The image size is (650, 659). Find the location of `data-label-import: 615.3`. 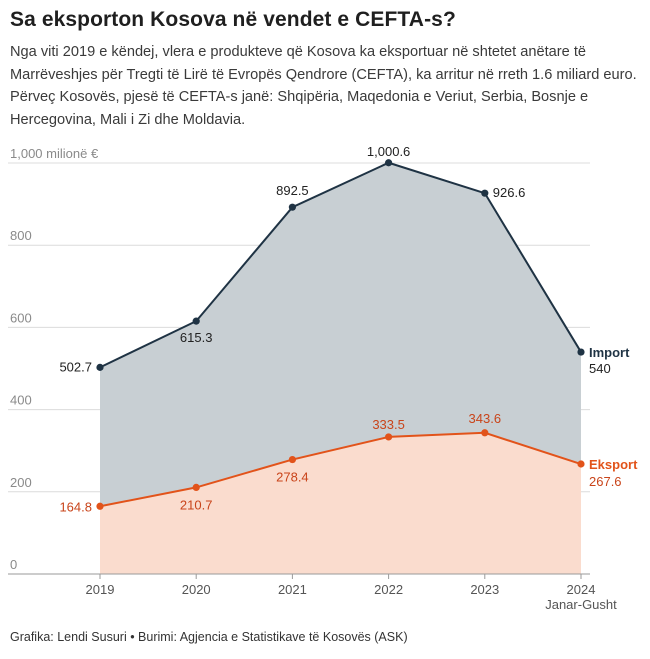

data-label-import: 615.3 is located at coordinates (196, 337).